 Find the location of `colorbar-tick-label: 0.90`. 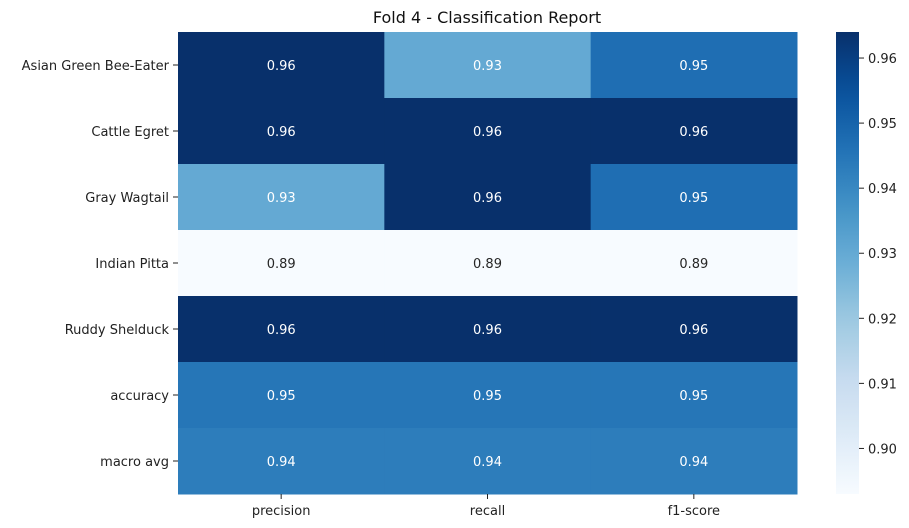

colorbar-tick-label: 0.90 is located at coordinates (882, 449).